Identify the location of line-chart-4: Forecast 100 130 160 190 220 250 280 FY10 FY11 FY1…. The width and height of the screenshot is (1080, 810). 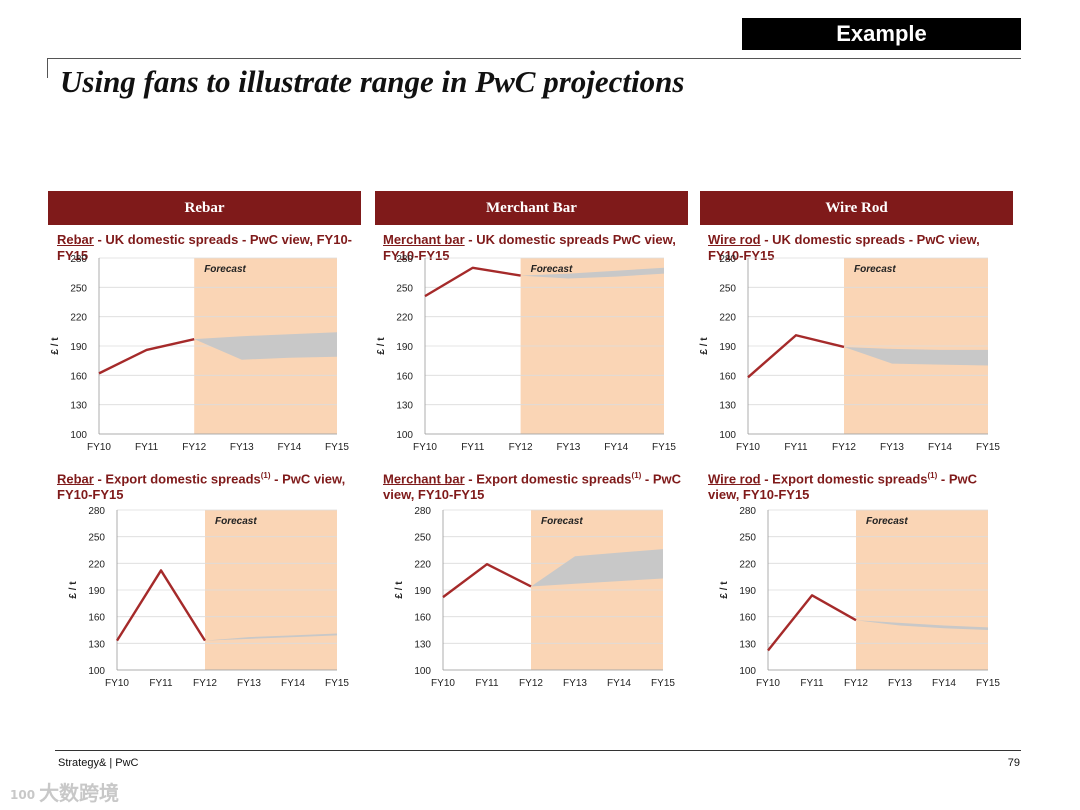
(534, 597).